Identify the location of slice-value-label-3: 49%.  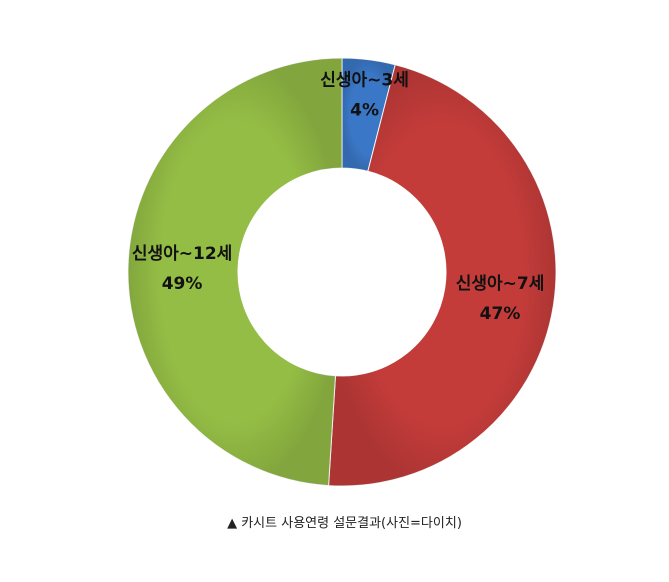
(182, 284).